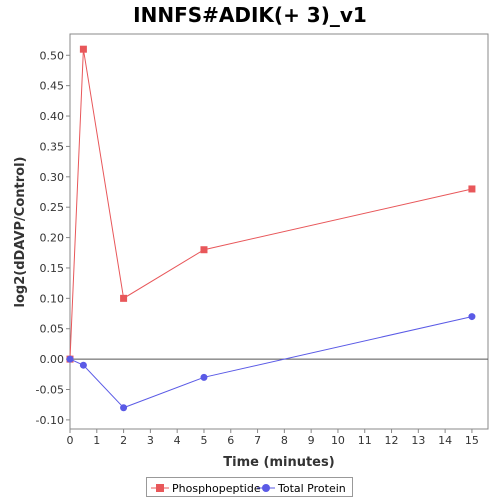 The height and width of the screenshot is (500, 500). Describe the element at coordinates (52, 359) in the screenshot. I see `y-tick-label: 0.00` at that location.